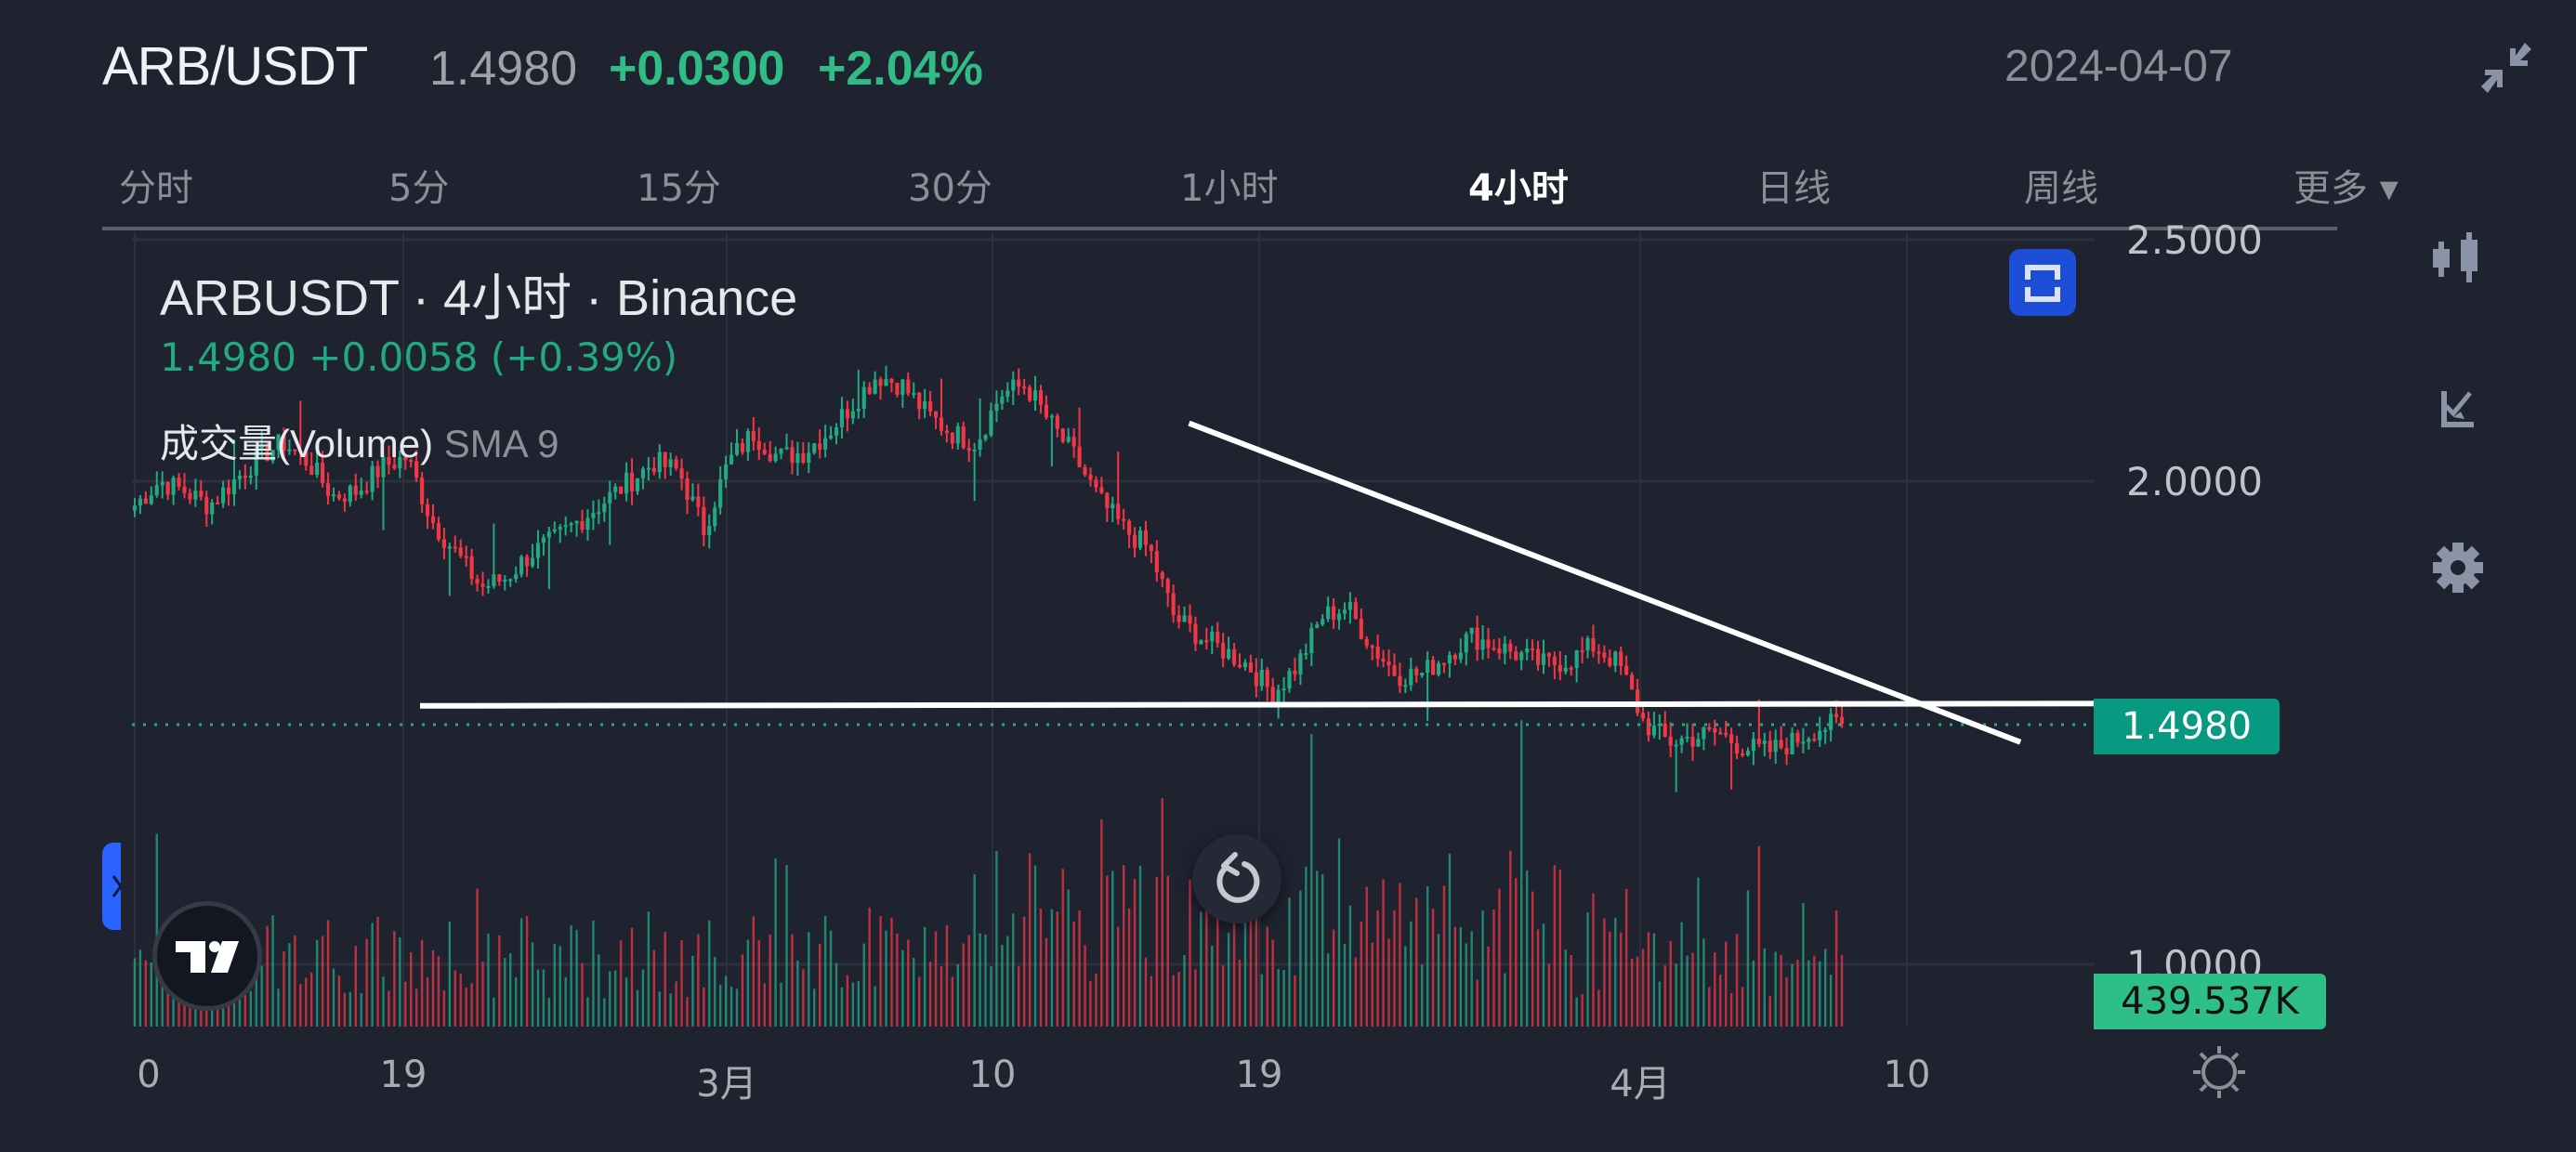 The image size is (2576, 1152). Describe the element at coordinates (2187, 726) in the screenshot. I see `last-price-badge: 1.4980` at that location.